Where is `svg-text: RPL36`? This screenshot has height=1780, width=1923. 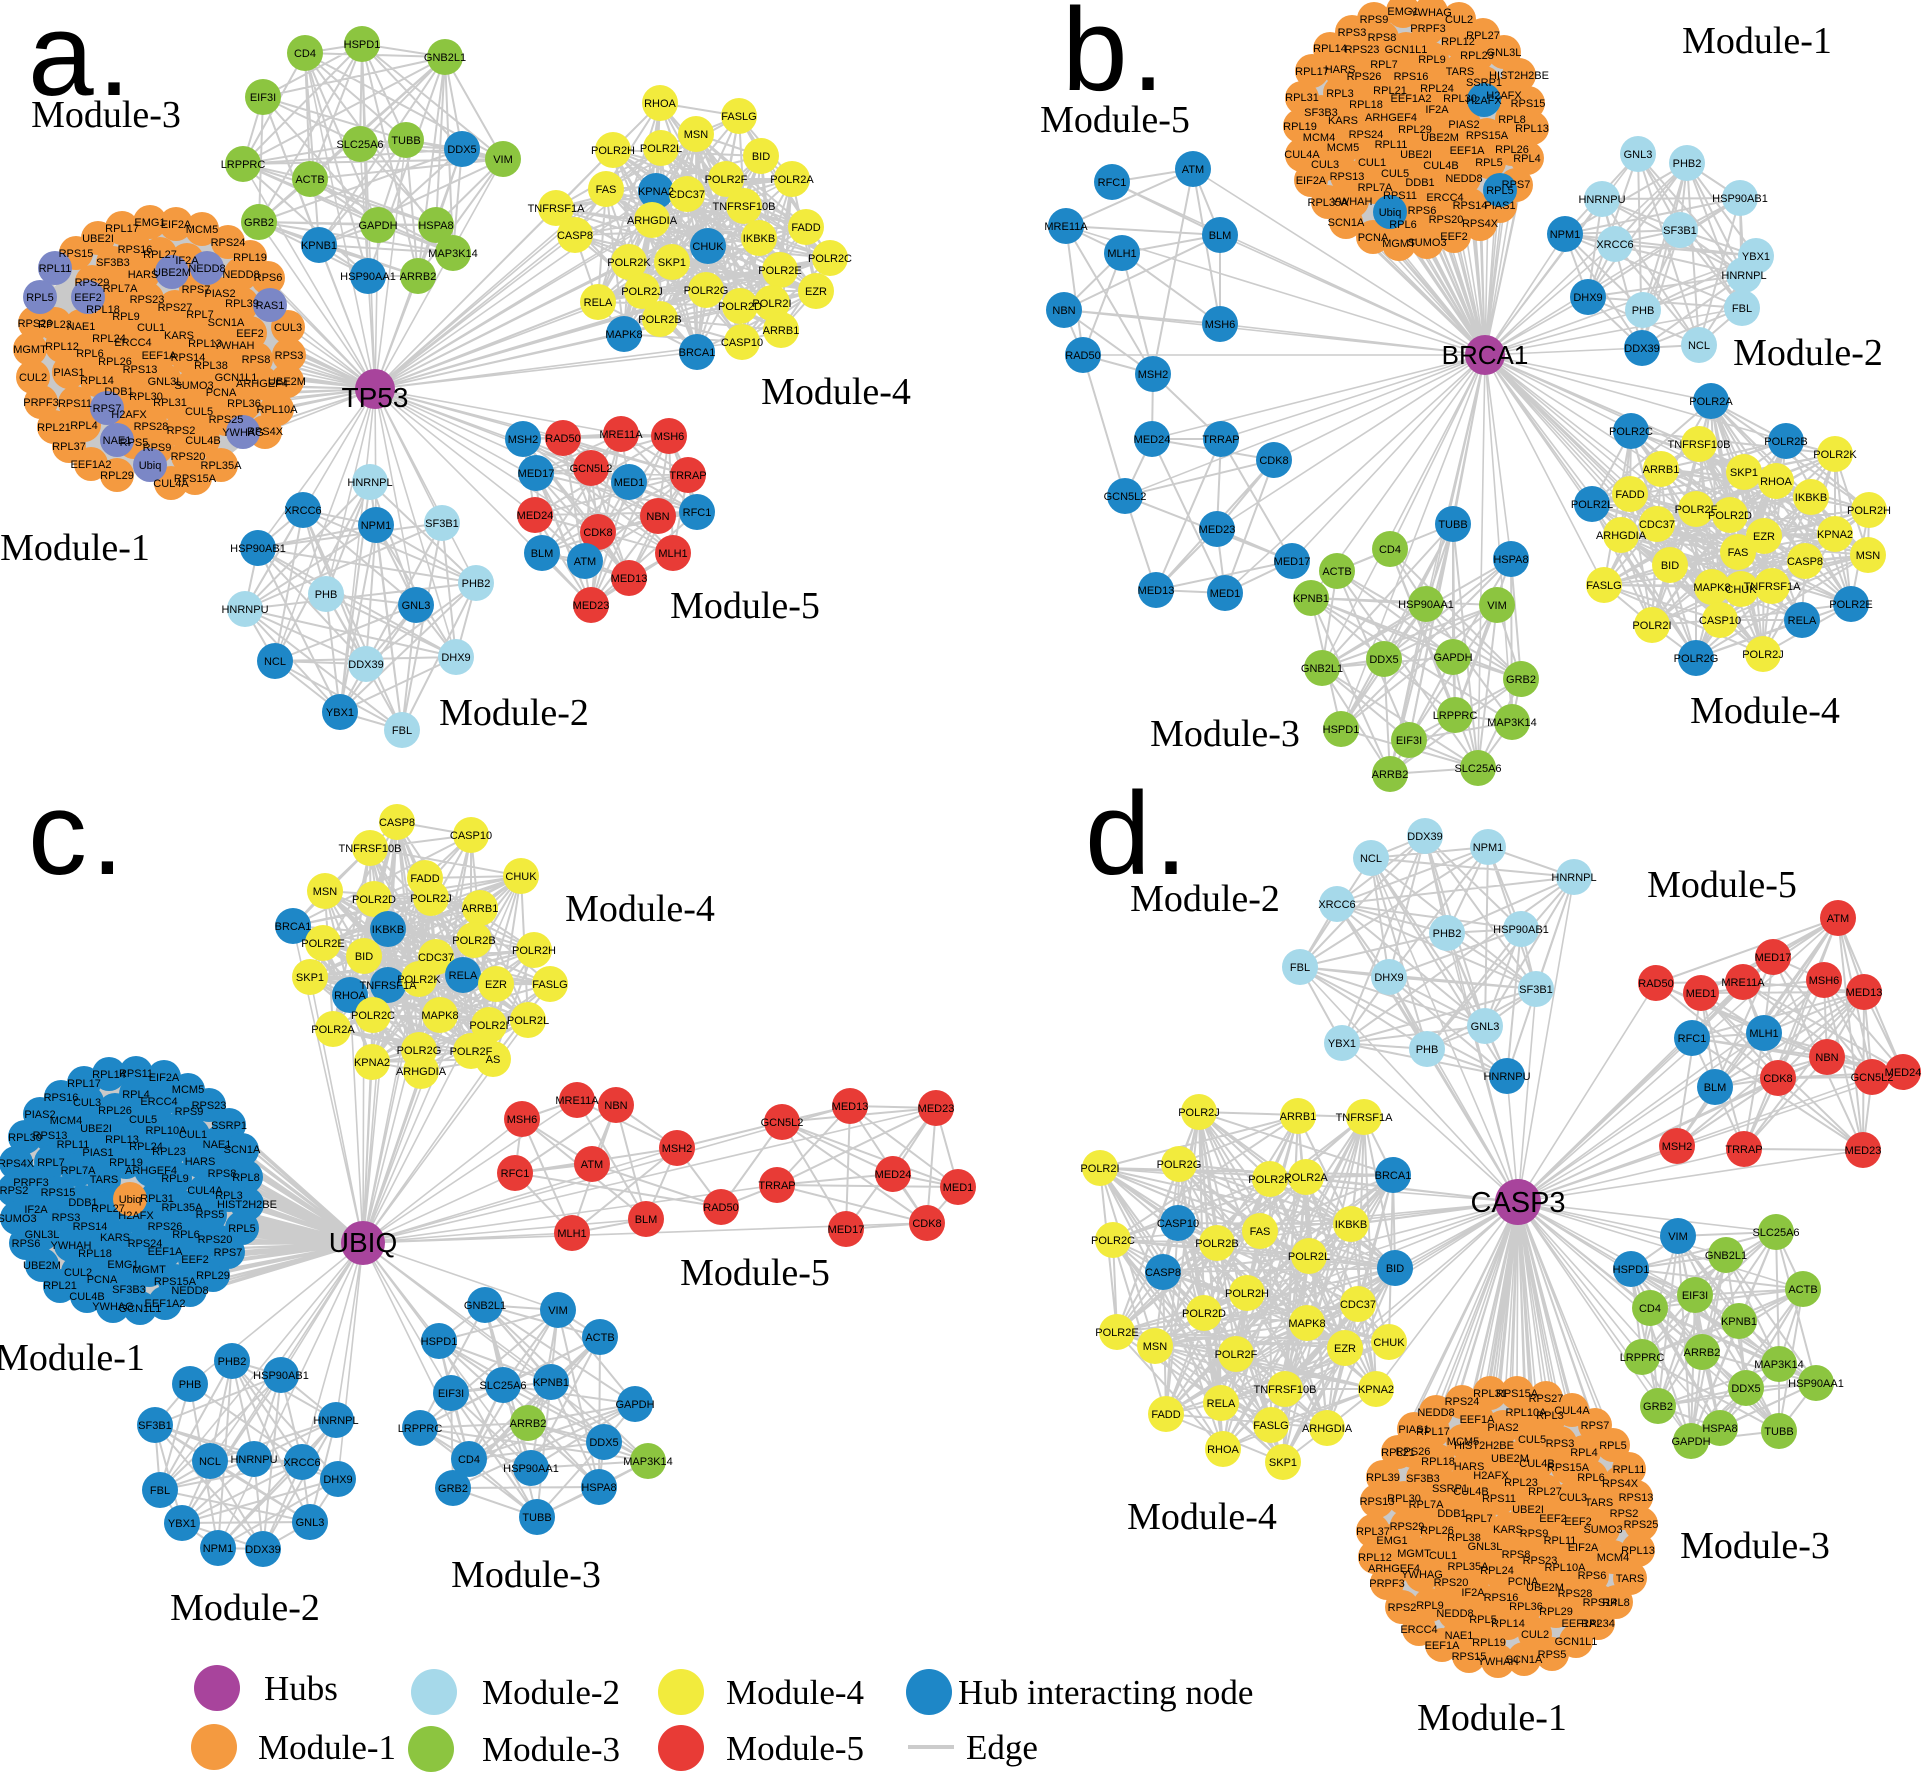
svg-text: RPL36 is located at coordinates (244, 404).